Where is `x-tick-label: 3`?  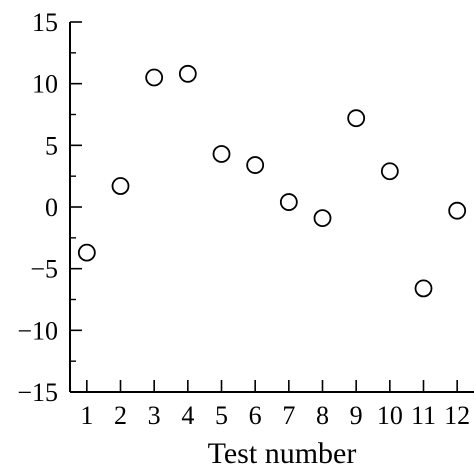 x-tick-label: 3 is located at coordinates (154, 415).